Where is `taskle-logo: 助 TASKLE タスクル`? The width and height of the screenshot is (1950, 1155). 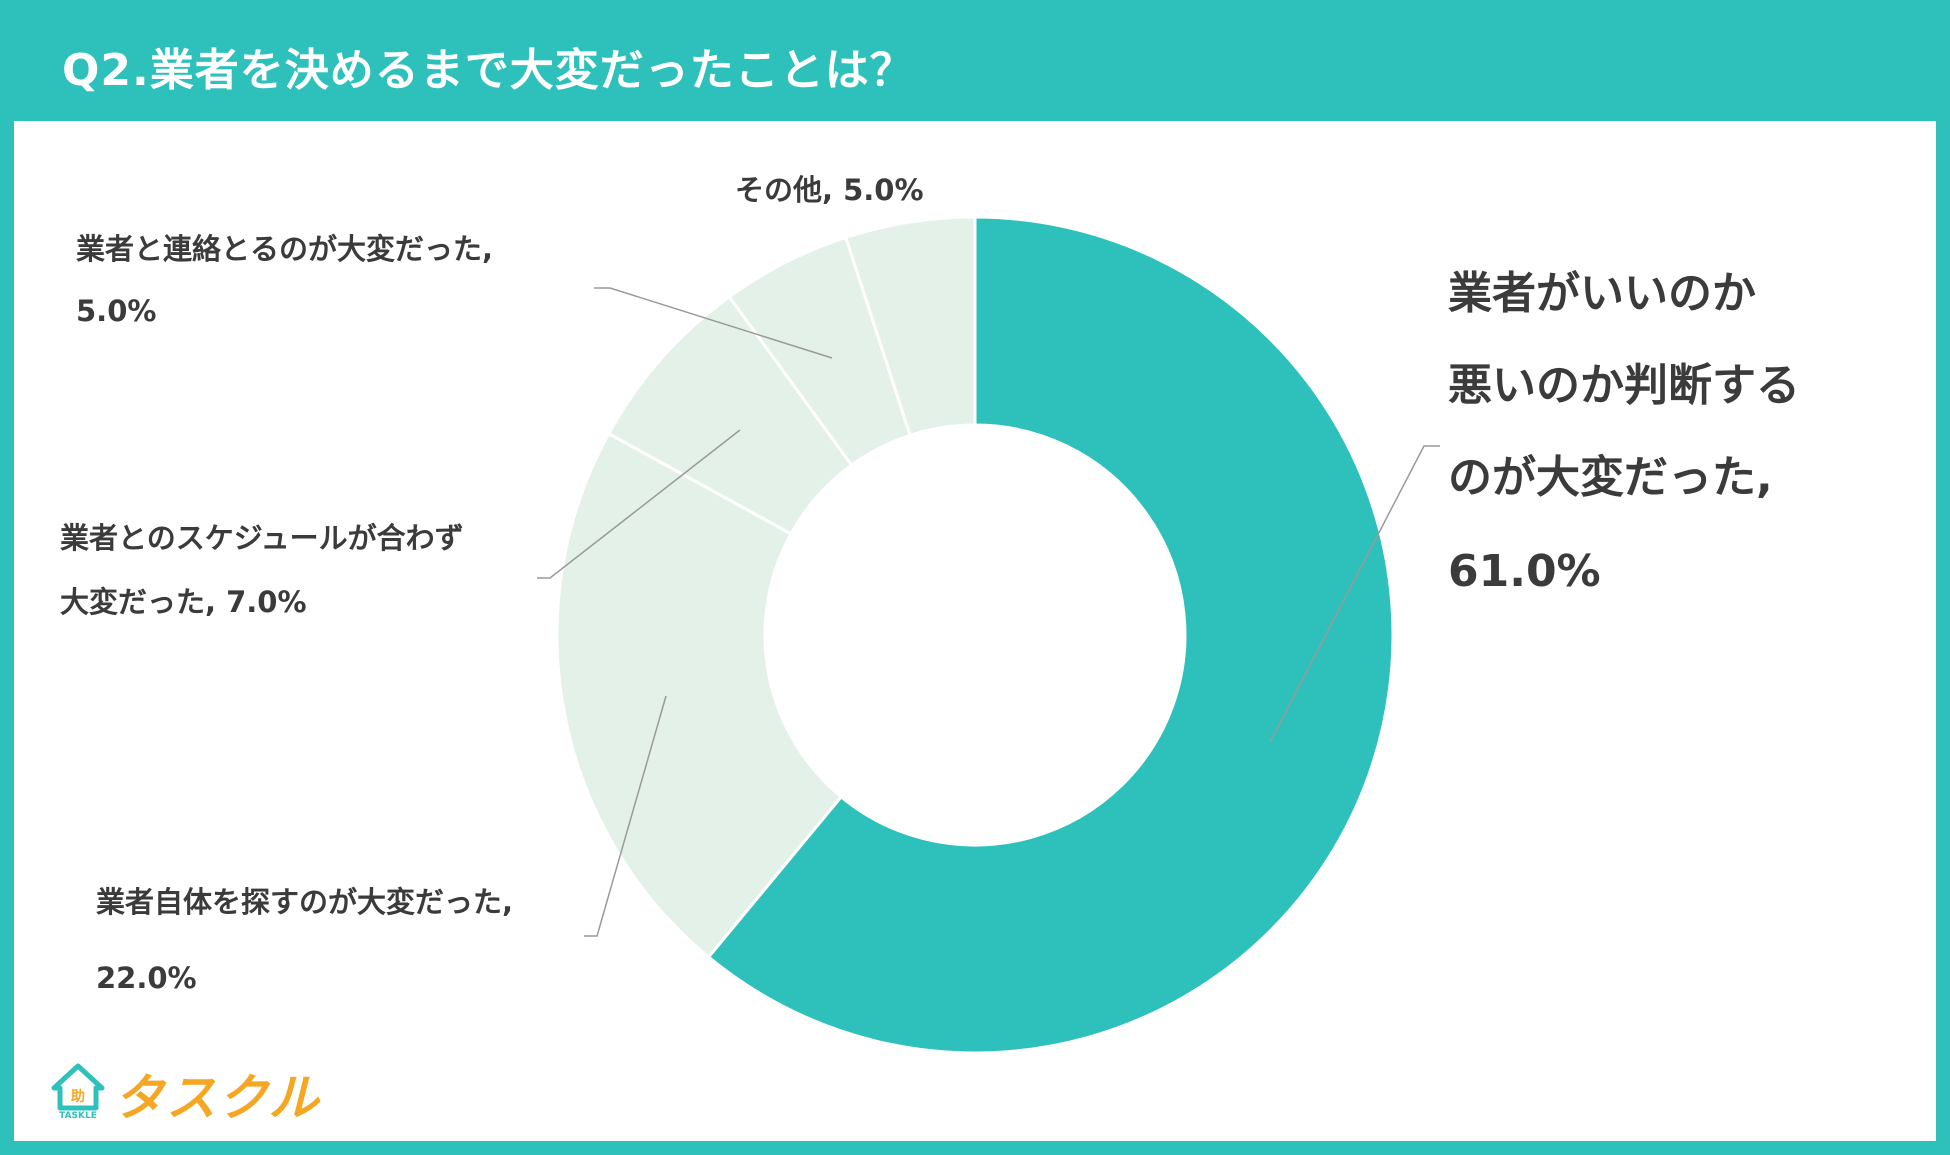 taskle-logo: 助 TASKLE タスクル is located at coordinates (183, 1093).